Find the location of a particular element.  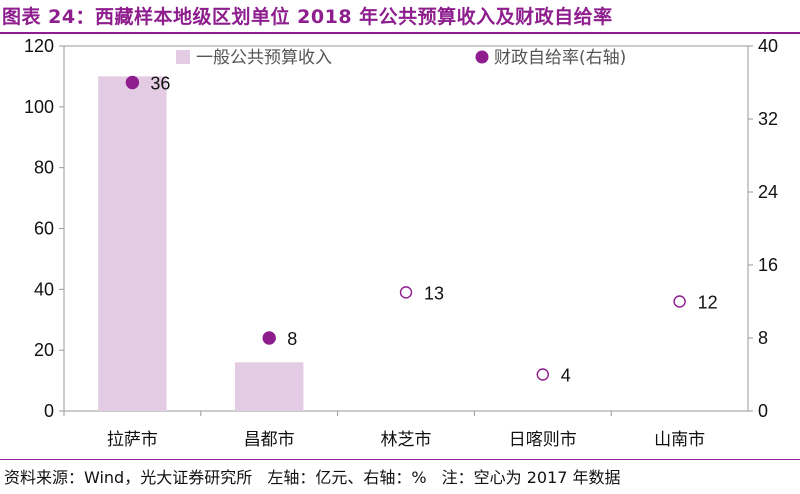

data-label: 8 is located at coordinates (292, 339).